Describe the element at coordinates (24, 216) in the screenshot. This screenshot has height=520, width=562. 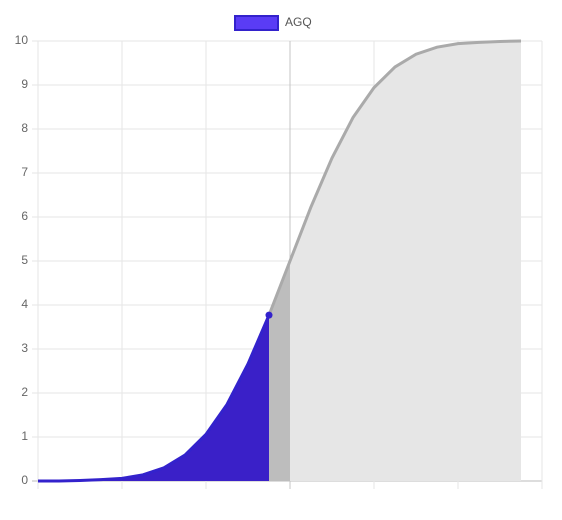
I see `y-tick-label: 6` at that location.